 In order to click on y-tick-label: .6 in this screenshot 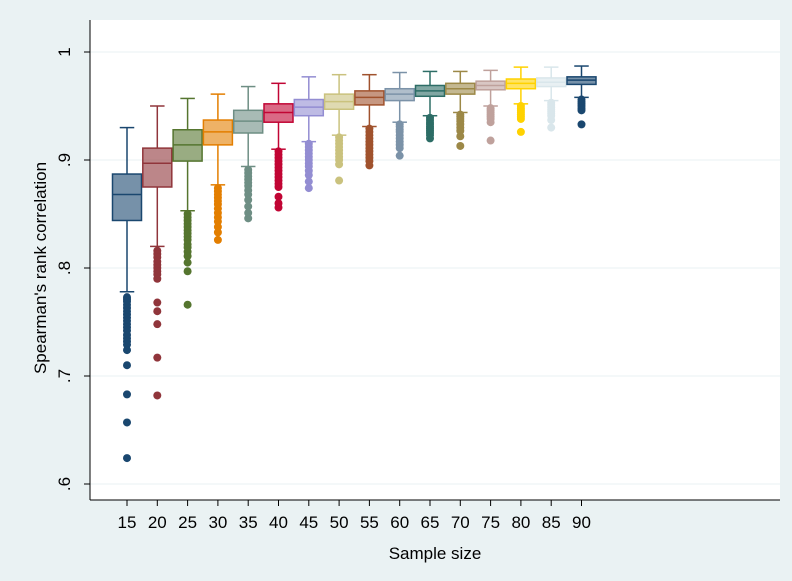, I will do `click(64, 484)`.